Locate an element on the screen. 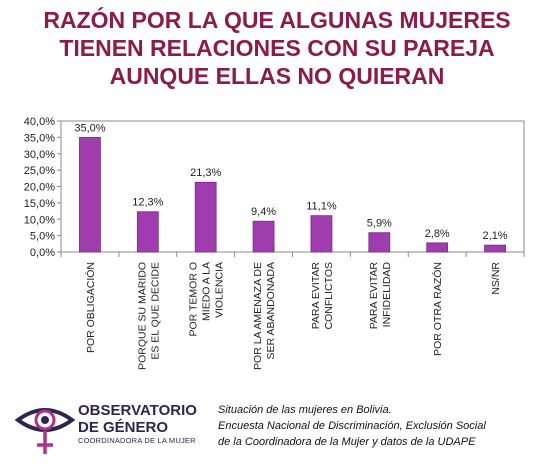 This screenshot has height=470, width=554. title-line-1: RAZÓN POR LA QUE ALGUNAS MUJERES is located at coordinates (277, 20).